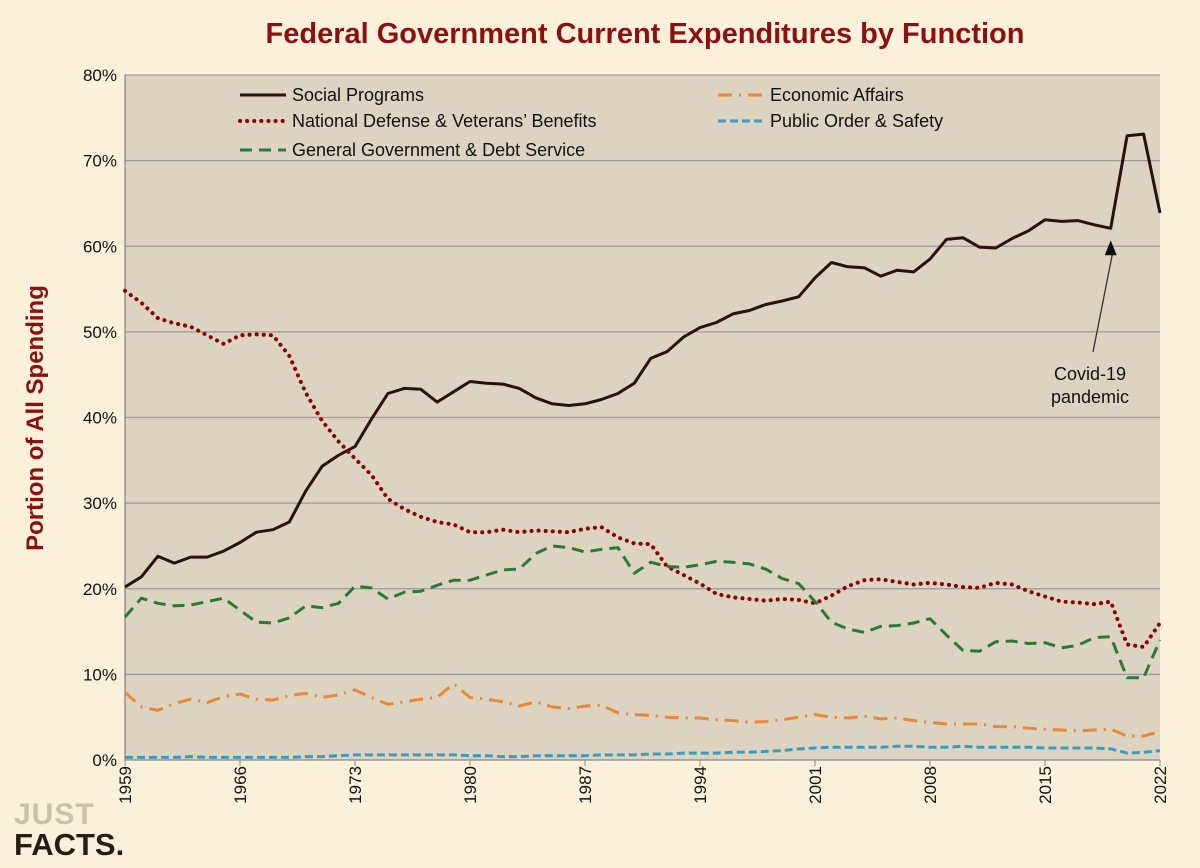  What do you see at coordinates (815, 785) in the screenshot?
I see `x-tick-label: 2001` at bounding box center [815, 785].